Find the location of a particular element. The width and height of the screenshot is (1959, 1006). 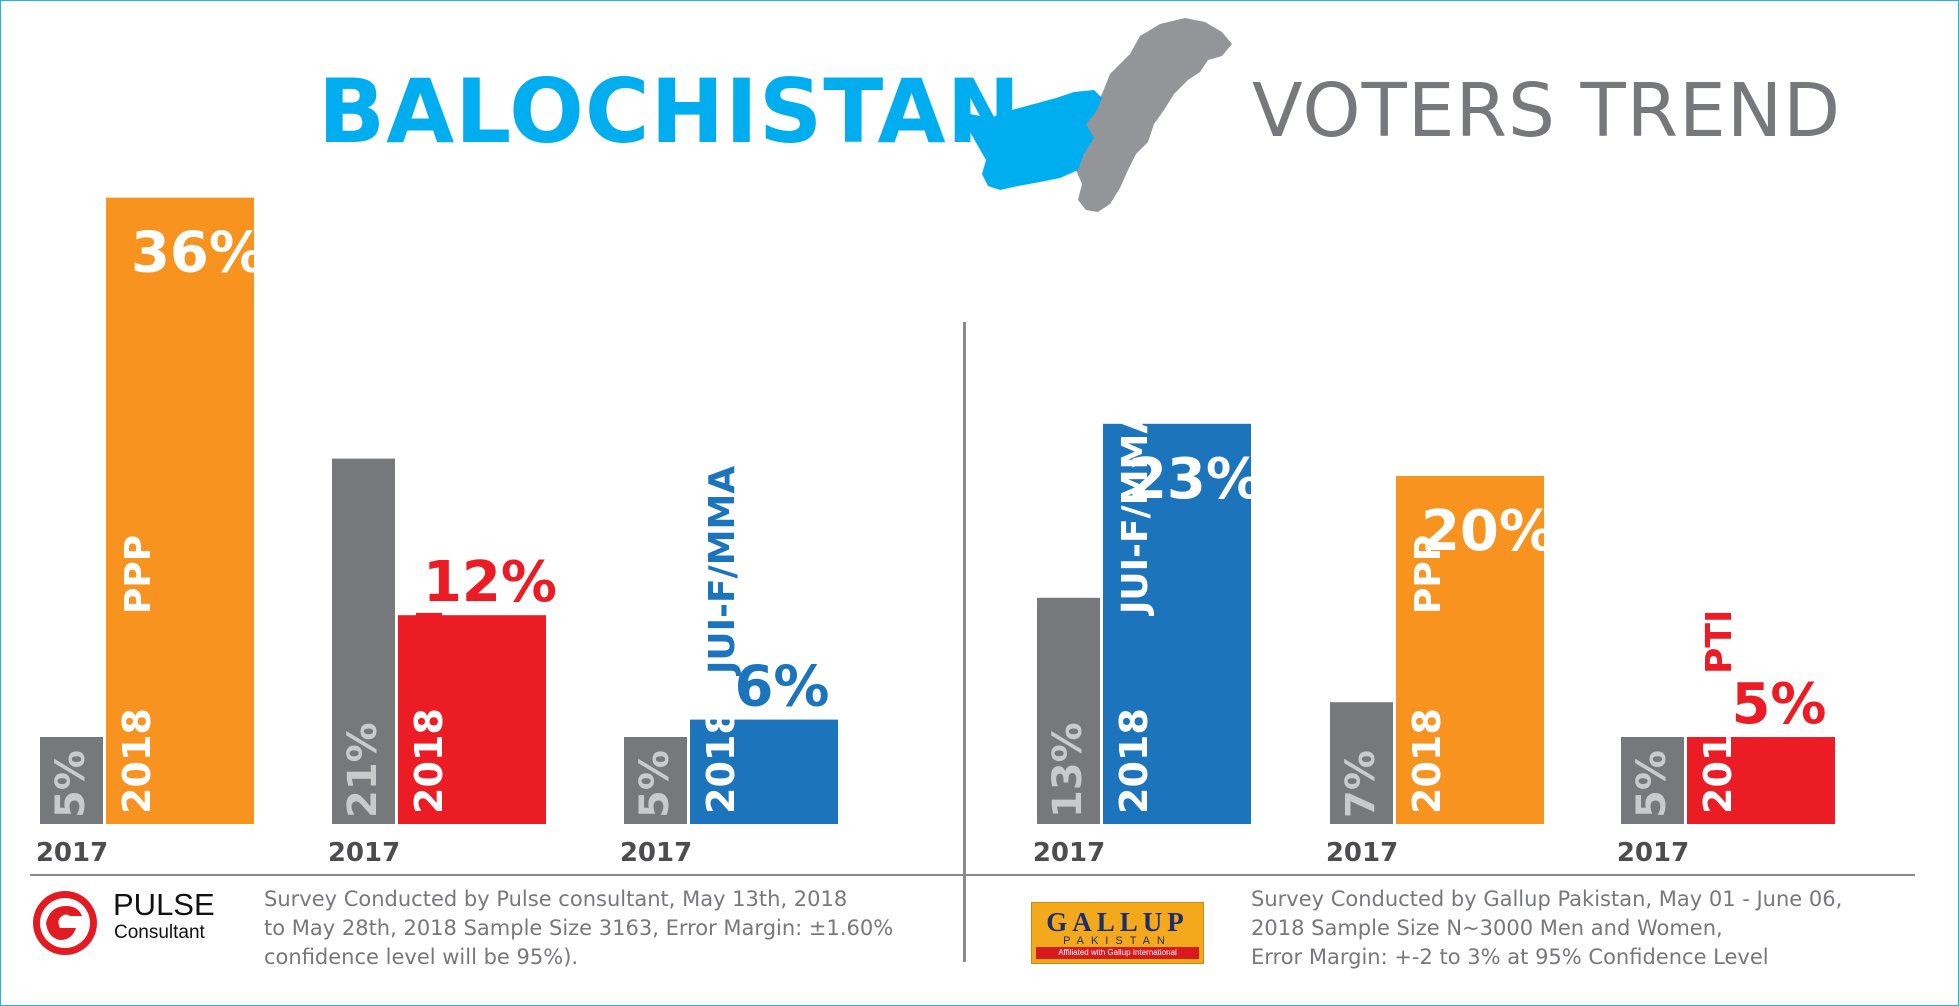

title-voters-trend: VOTERS TREND is located at coordinates (1547, 111).